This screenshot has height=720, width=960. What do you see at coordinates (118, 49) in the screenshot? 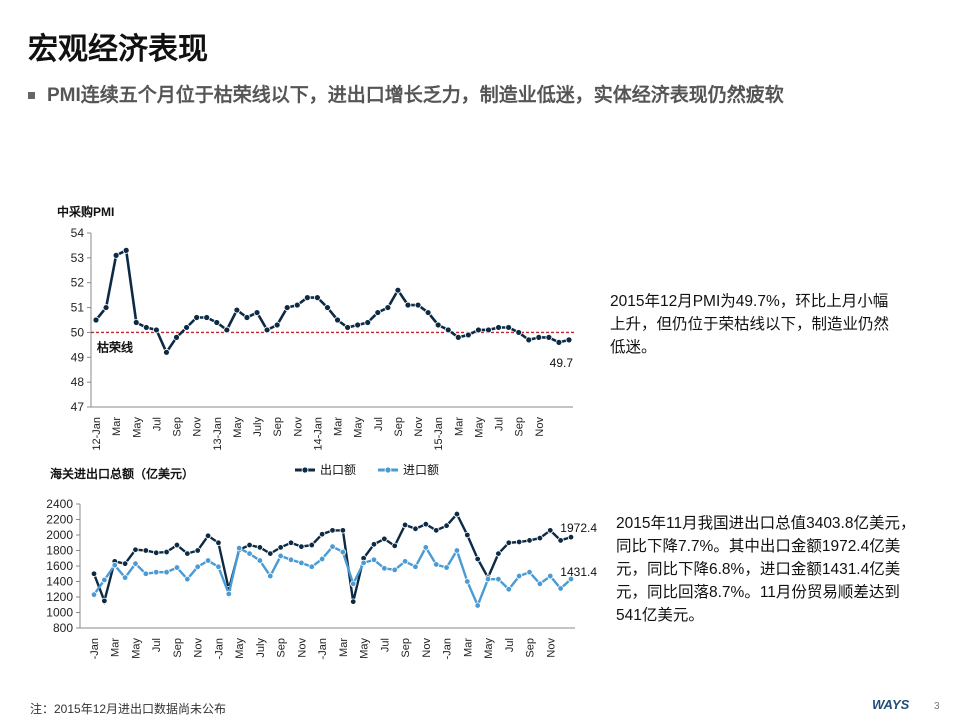
I see `page-title: 宏观经济表现` at bounding box center [118, 49].